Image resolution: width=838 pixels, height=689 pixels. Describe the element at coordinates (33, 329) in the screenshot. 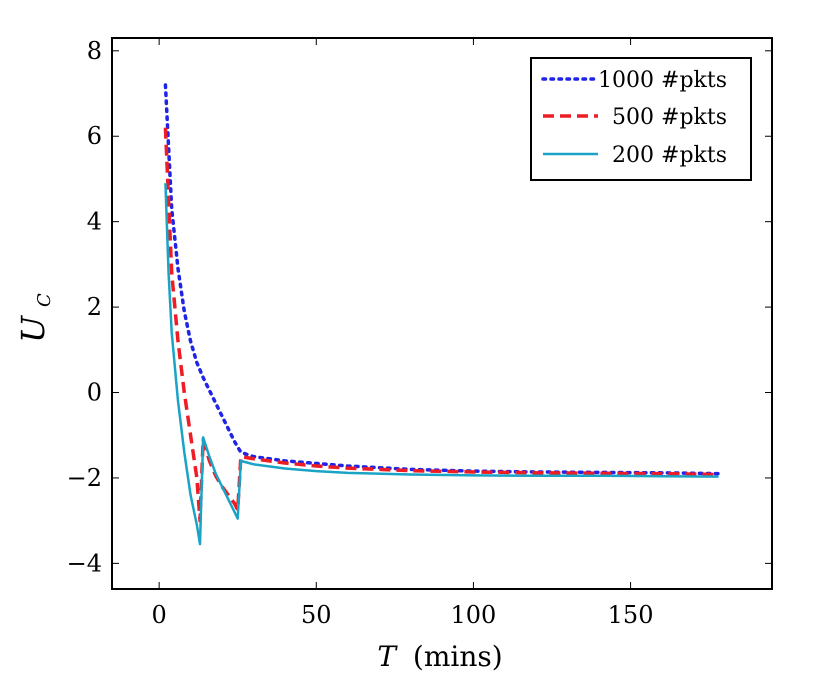

I see `y-axis-symbol: U` at that location.